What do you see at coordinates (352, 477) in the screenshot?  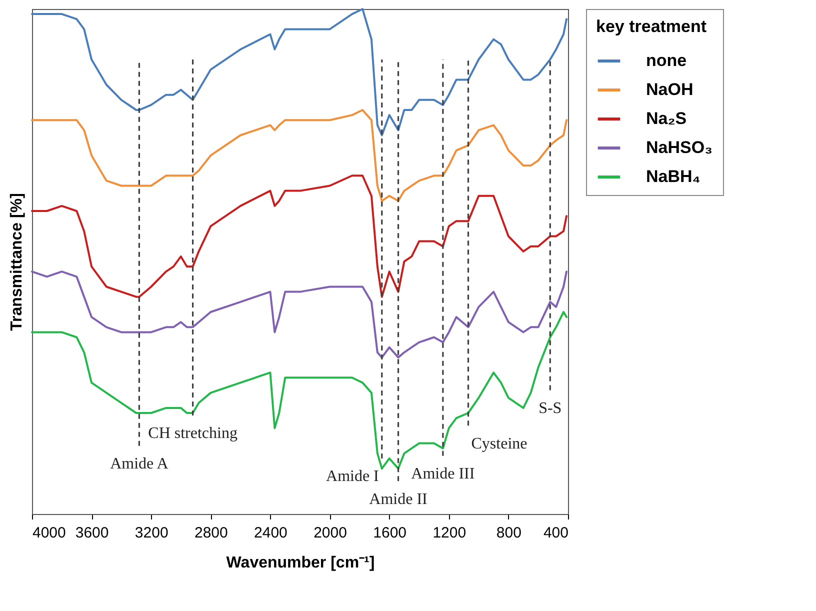 I see `ref-line-label: Amide I` at bounding box center [352, 477].